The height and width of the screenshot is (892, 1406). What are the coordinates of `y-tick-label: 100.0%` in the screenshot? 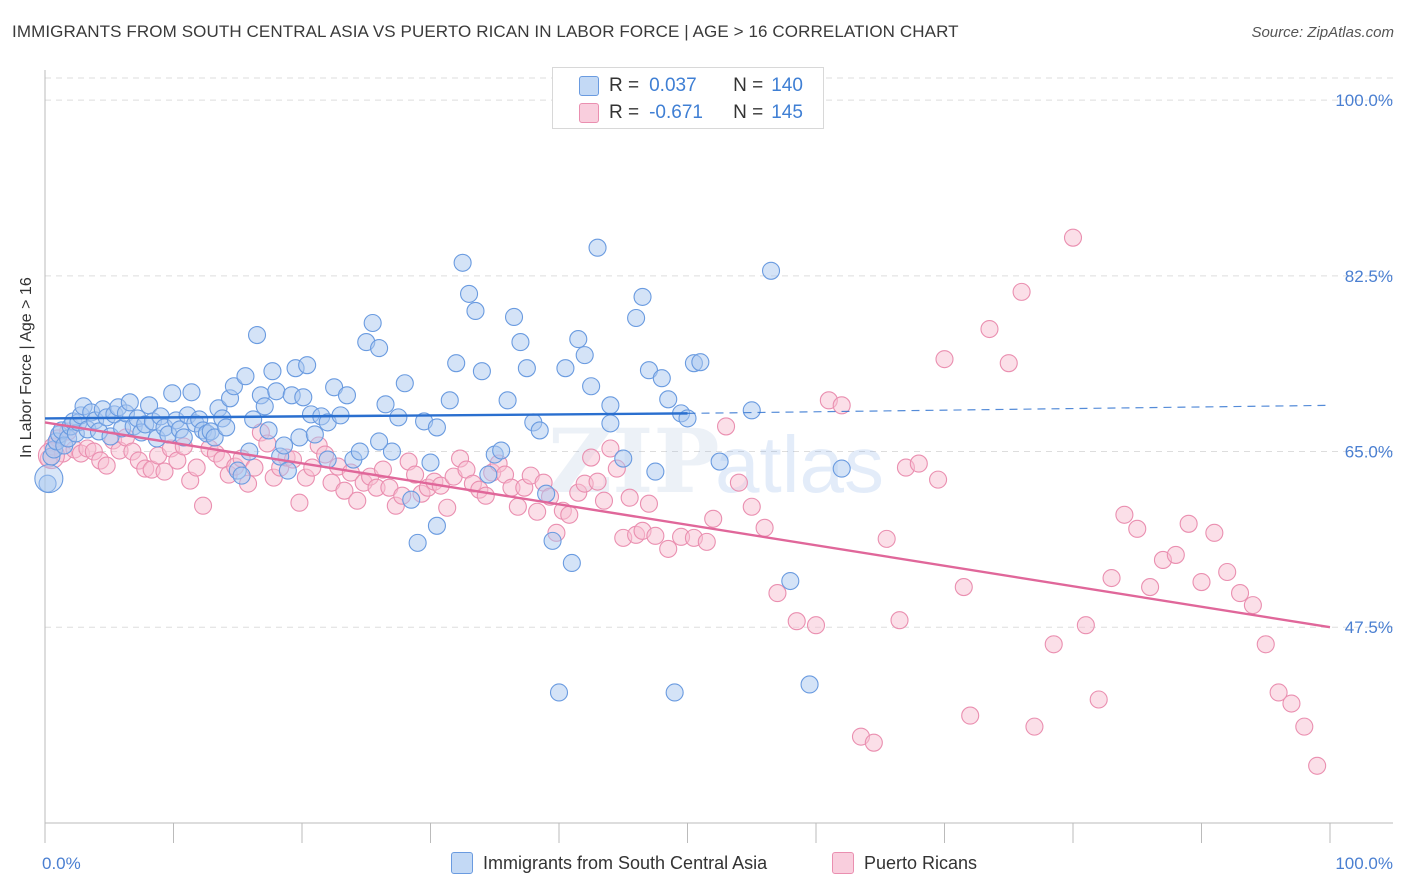 It's located at (1364, 100).